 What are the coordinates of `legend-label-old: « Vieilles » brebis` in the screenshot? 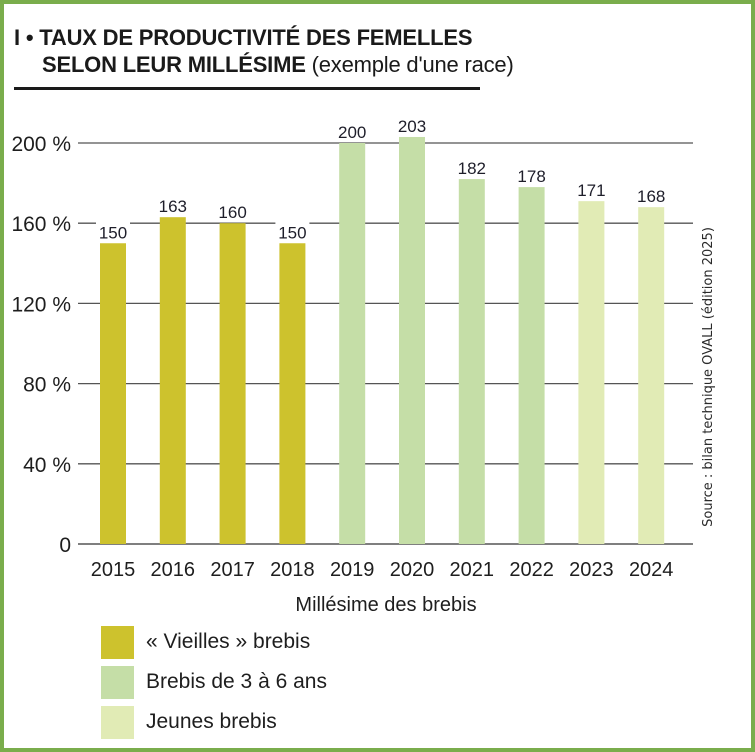 It's located at (228, 641).